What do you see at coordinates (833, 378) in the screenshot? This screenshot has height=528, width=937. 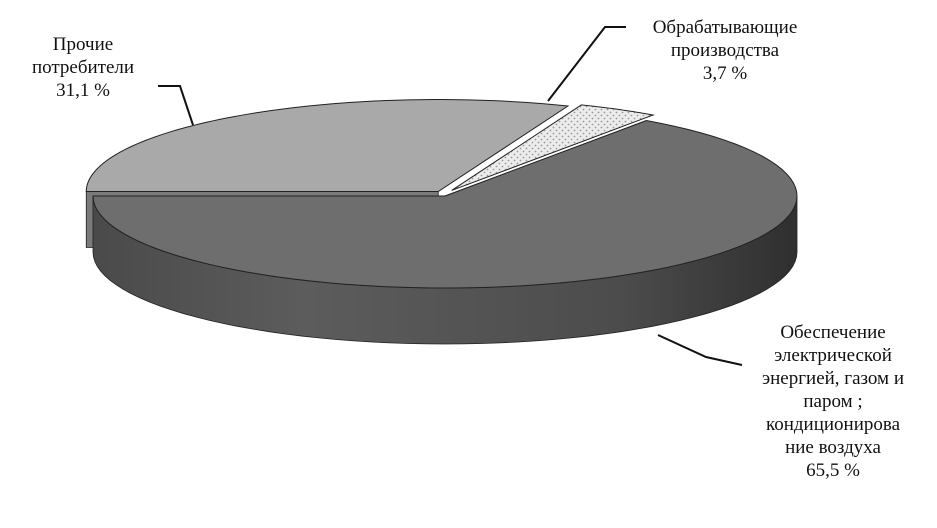 I see `label-energy-line-3: энергией, газом и` at bounding box center [833, 378].